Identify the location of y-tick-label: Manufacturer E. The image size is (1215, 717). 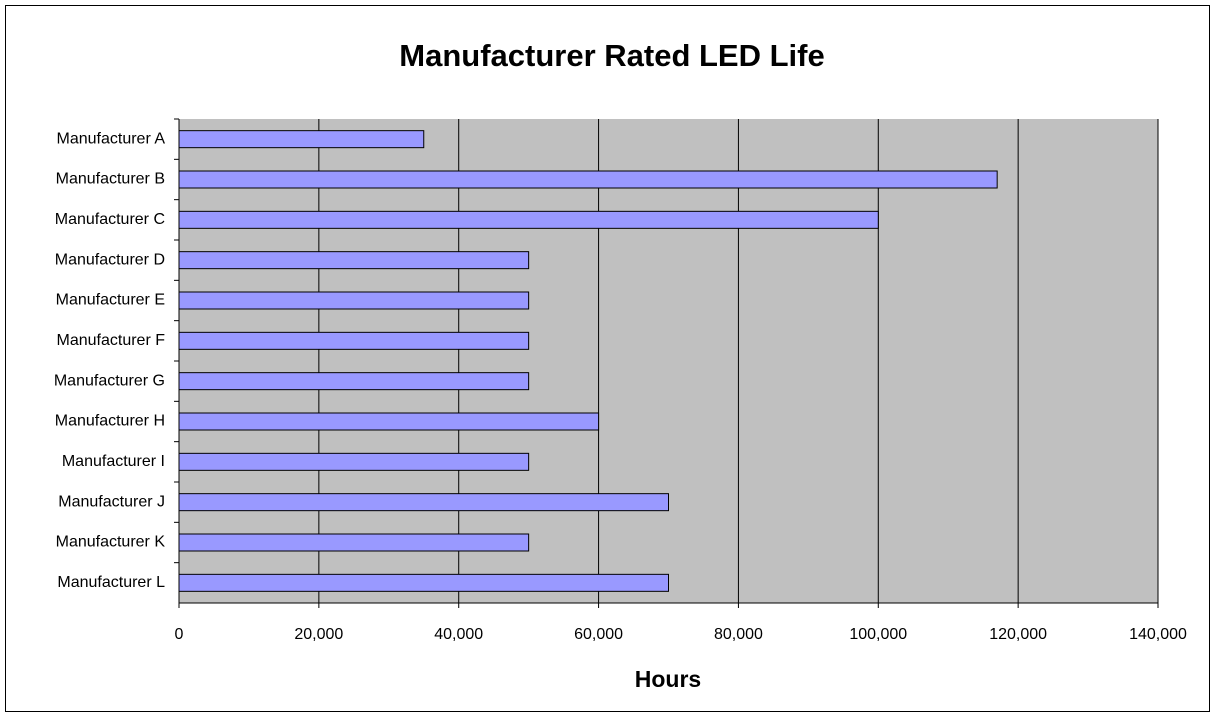
(110, 300).